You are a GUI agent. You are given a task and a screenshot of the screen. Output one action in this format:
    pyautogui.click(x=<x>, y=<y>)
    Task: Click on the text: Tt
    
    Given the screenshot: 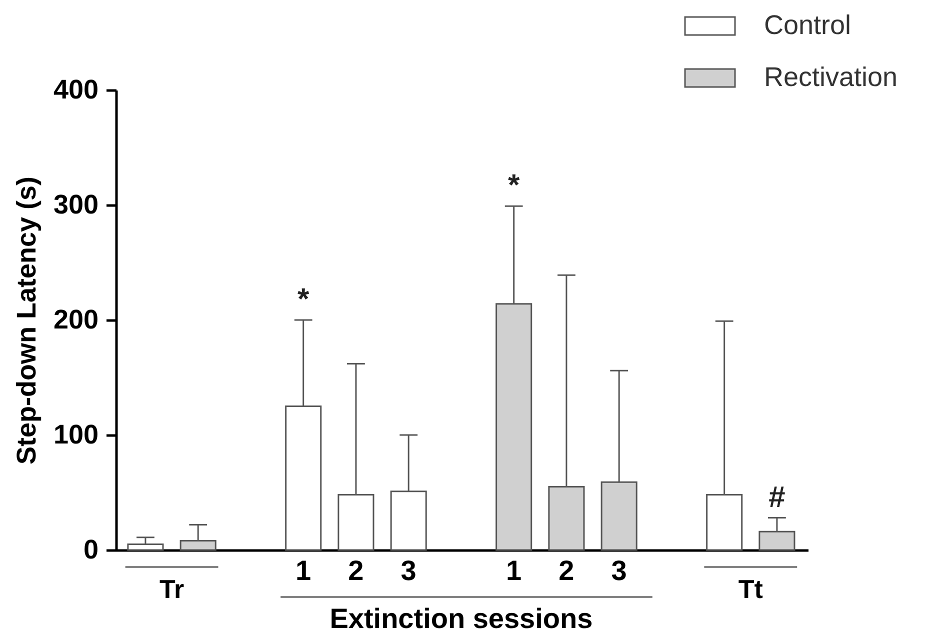 What is the action you would take?
    pyautogui.click(x=751, y=589)
    